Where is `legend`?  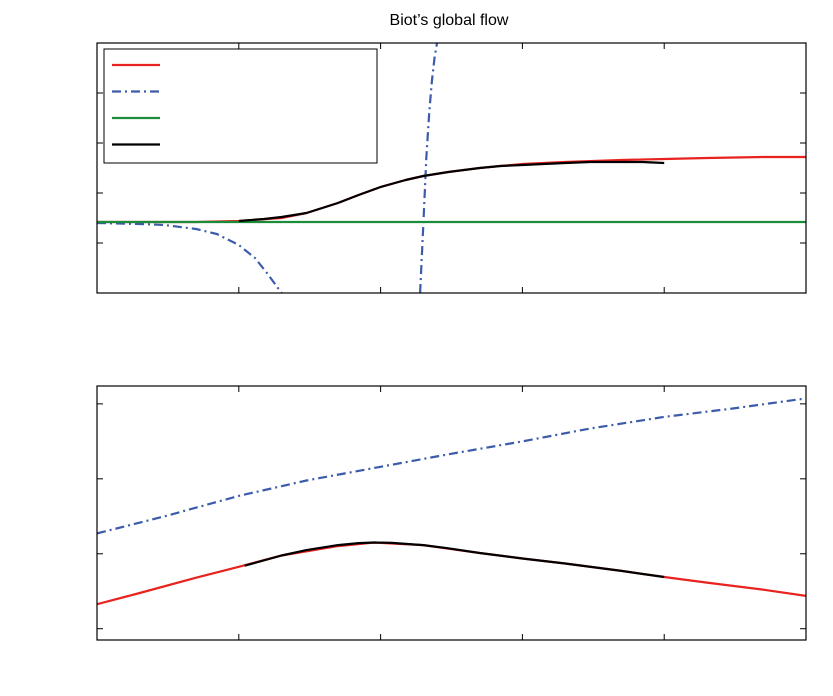 legend is located at coordinates (240, 106).